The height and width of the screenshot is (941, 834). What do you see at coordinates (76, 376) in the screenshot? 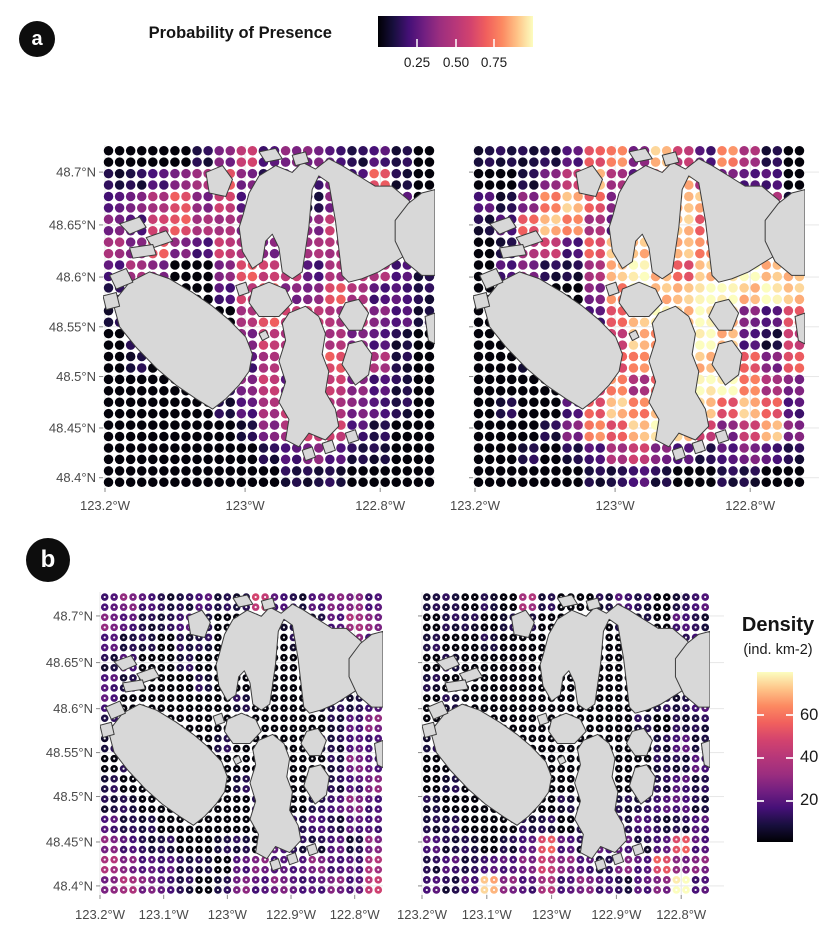
I see `y-tick-label: 48.5°N` at bounding box center [76, 376].